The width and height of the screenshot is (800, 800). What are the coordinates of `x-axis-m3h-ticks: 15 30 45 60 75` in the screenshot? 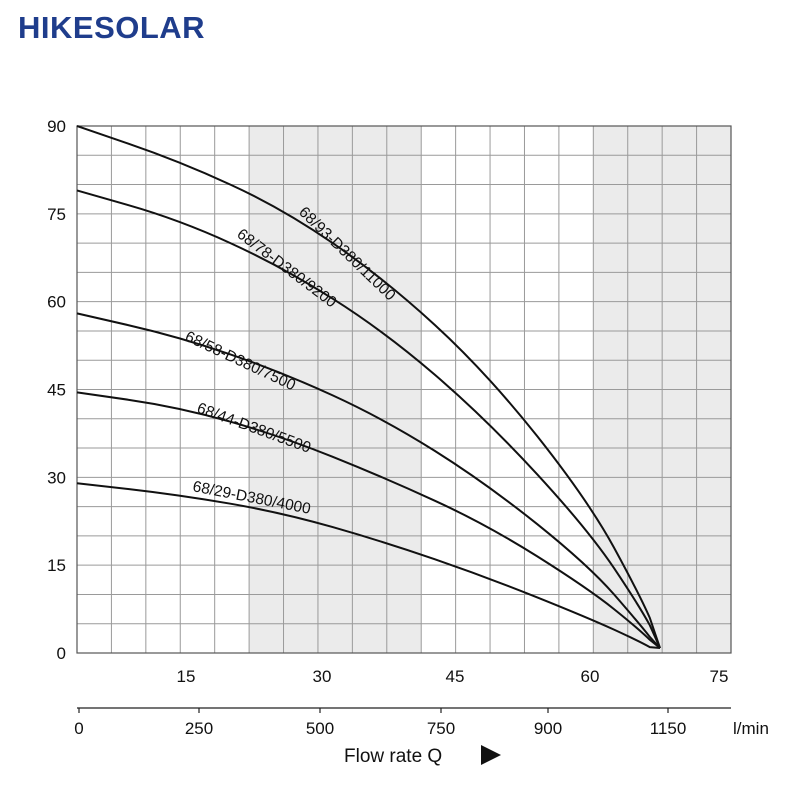 It's located at (453, 676).